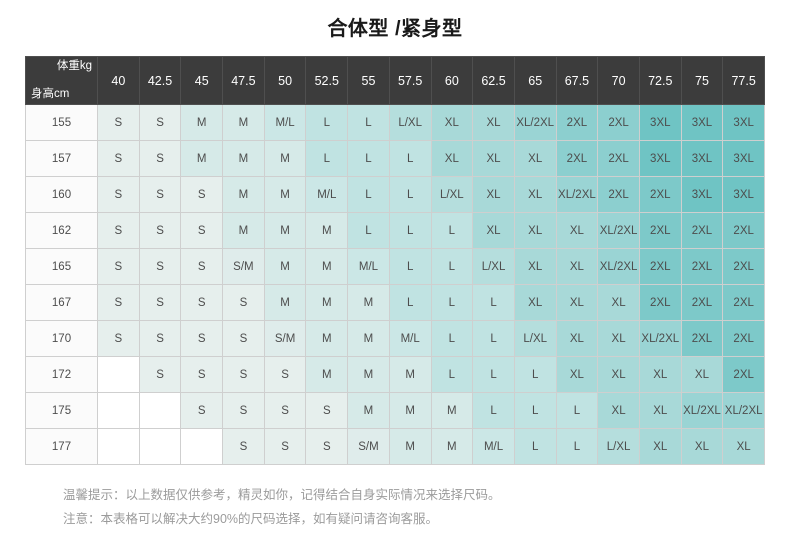 This screenshot has width=790, height=548. I want to click on weight-axis-label: 体重kg, so click(74, 66).